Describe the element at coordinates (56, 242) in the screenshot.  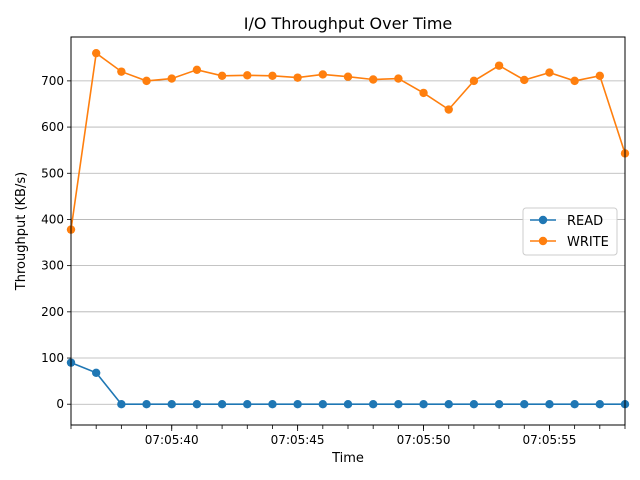
I see `y-axis: 0 100 200 300 400 500 600 700` at that location.